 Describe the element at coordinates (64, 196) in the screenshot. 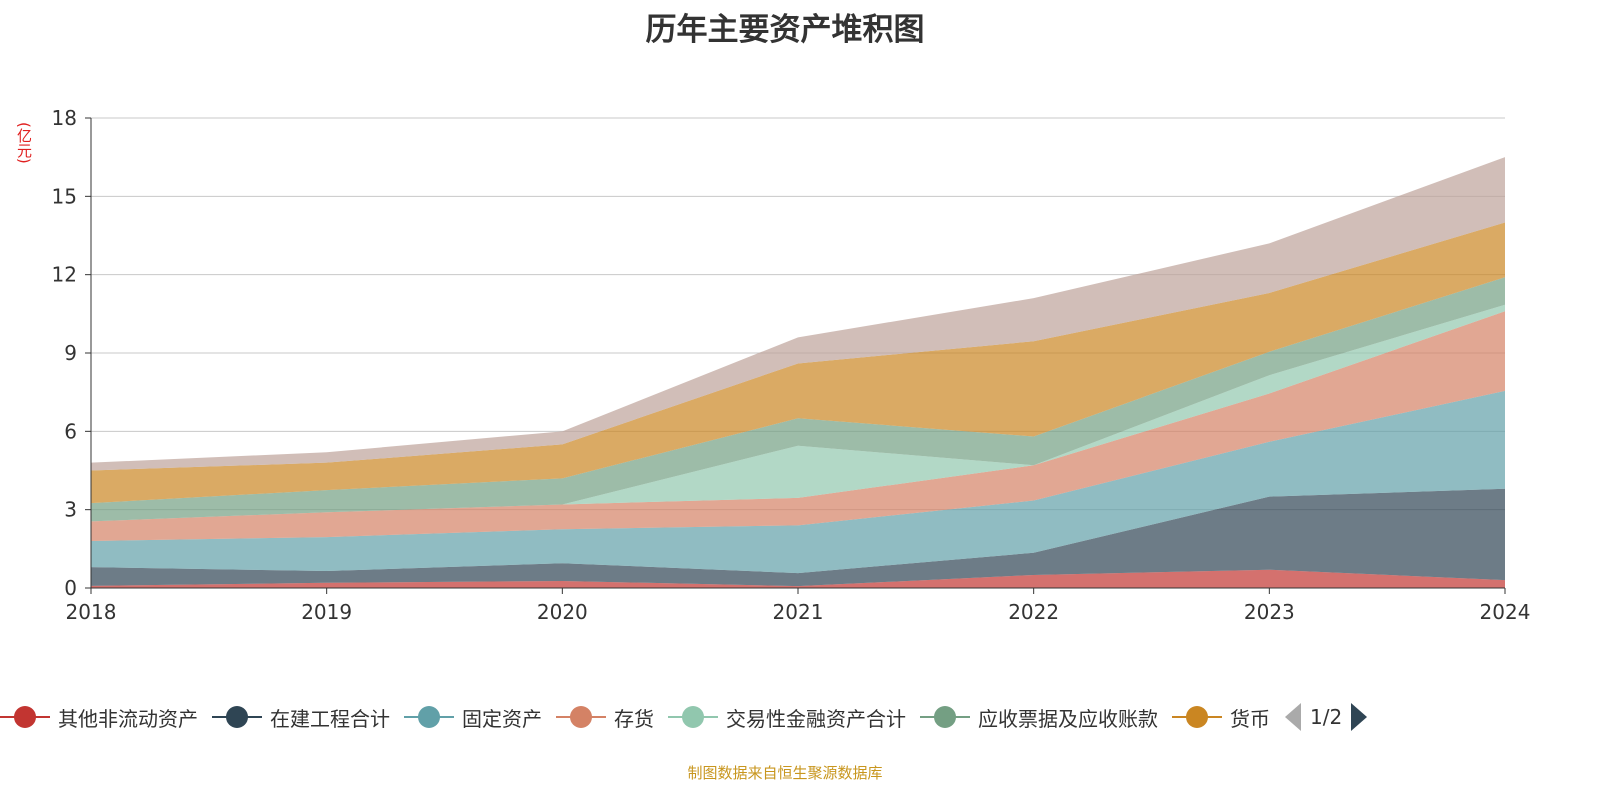

I see `y-tick-label: 15` at that location.